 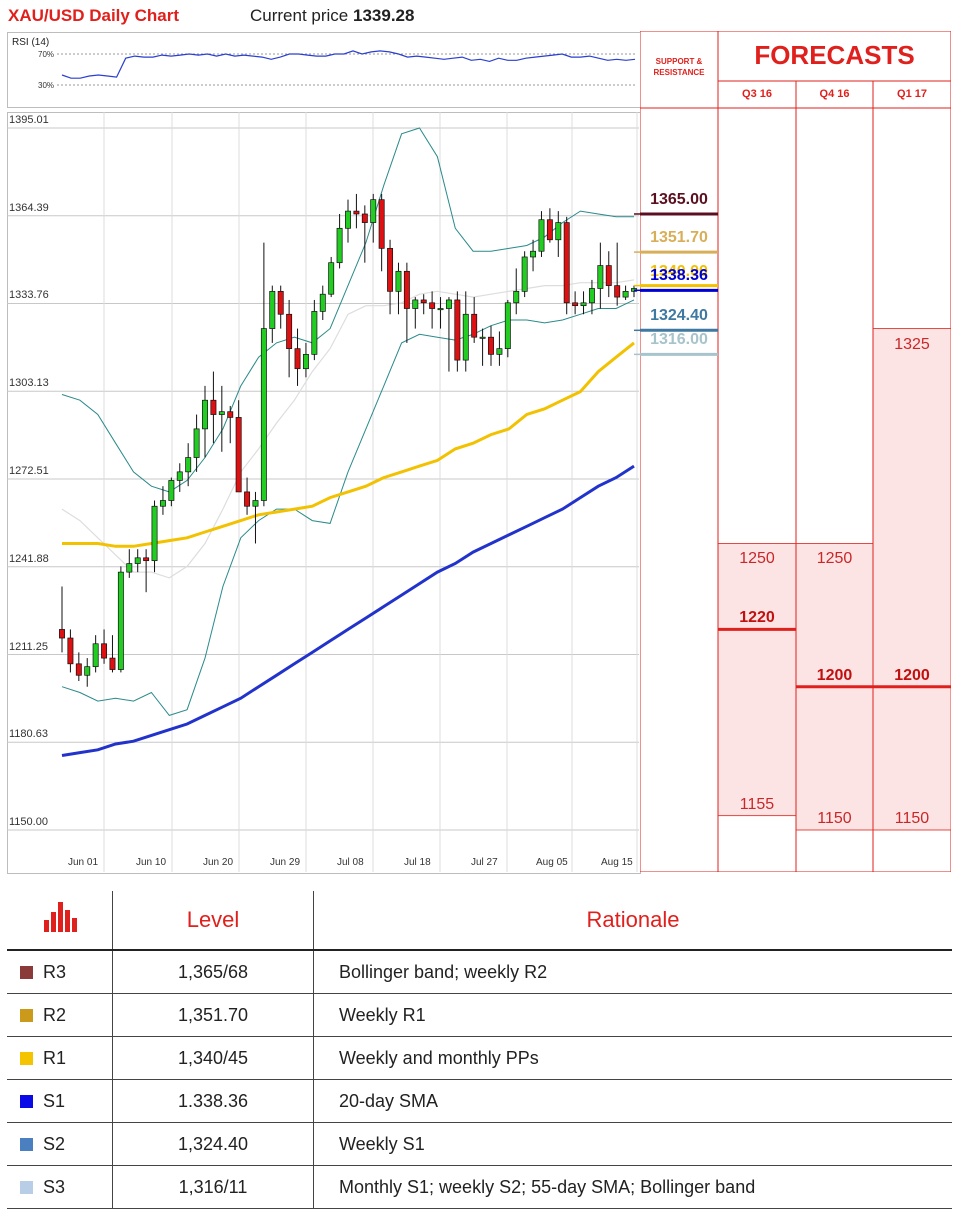 What do you see at coordinates (834, 559) in the screenshot?
I see `forecast-high-value: 1250` at bounding box center [834, 559].